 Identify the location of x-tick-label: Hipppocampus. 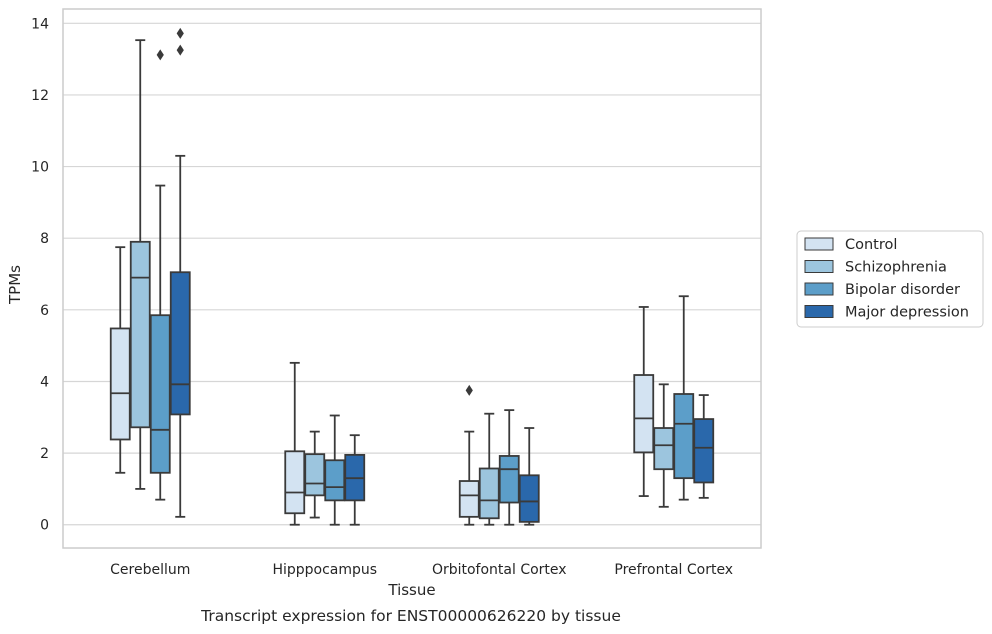
(324, 570).